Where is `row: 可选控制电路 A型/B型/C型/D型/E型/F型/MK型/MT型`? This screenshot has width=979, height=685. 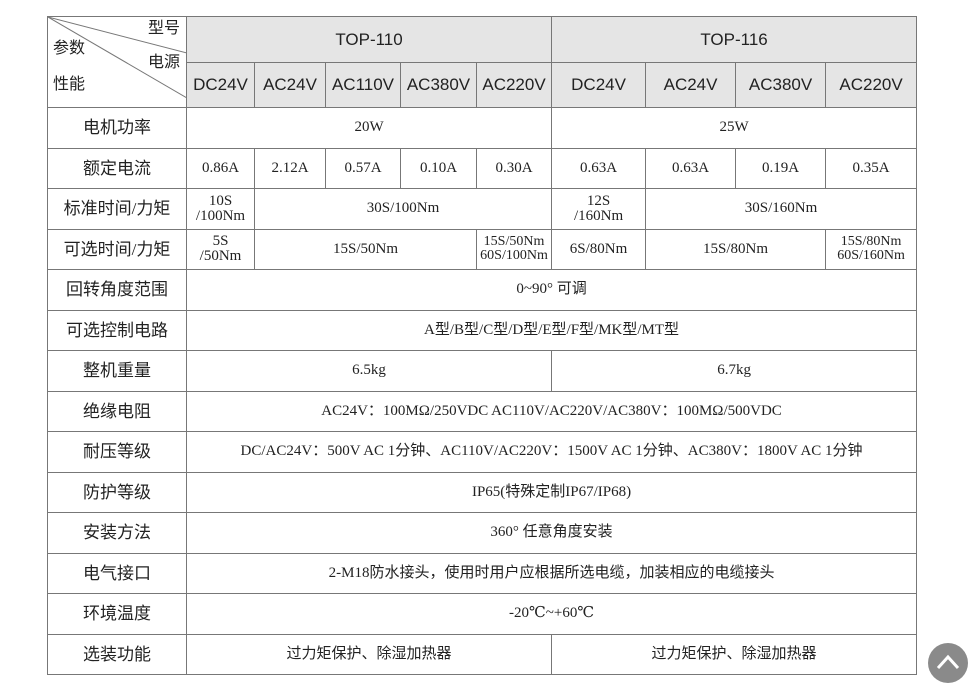 row: 可选控制电路 A型/B型/C型/D型/E型/F型/MK型/MT型 is located at coordinates (482, 330).